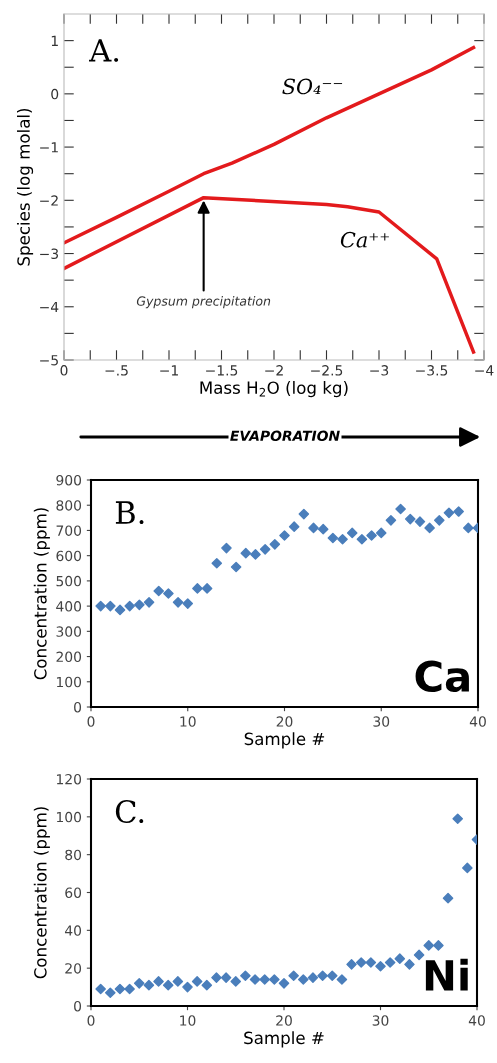  What do you see at coordinates (446, 974) in the screenshot?
I see `annotation: Ni` at bounding box center [446, 974].